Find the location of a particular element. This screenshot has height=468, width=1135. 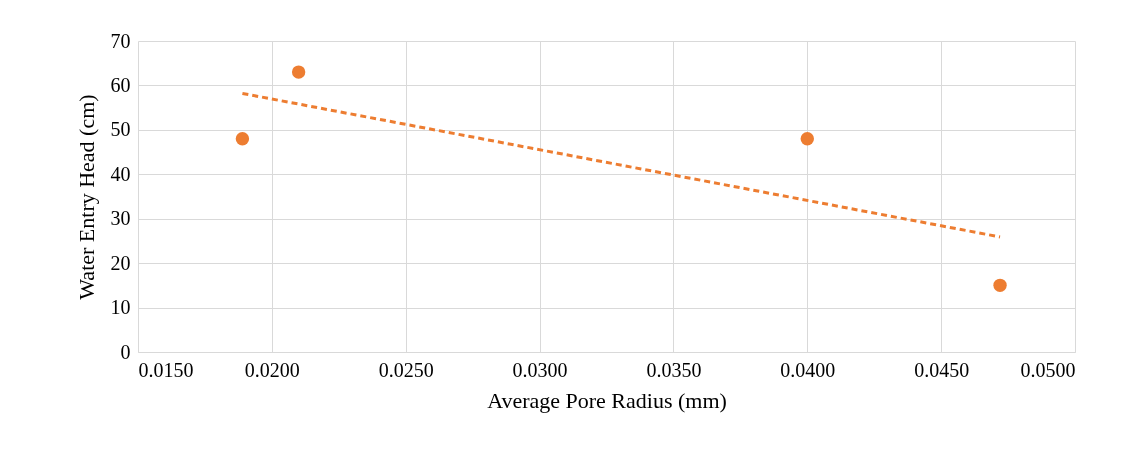

y-tick-label: 30 is located at coordinates (120, 218).